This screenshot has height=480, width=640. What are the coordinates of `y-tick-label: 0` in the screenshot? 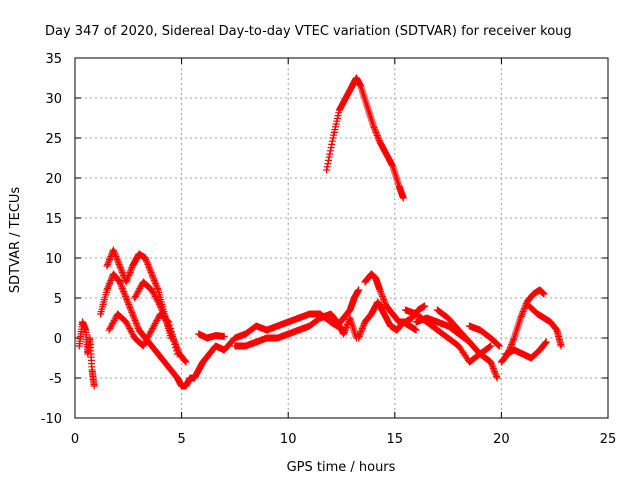 It's located at (58, 339).